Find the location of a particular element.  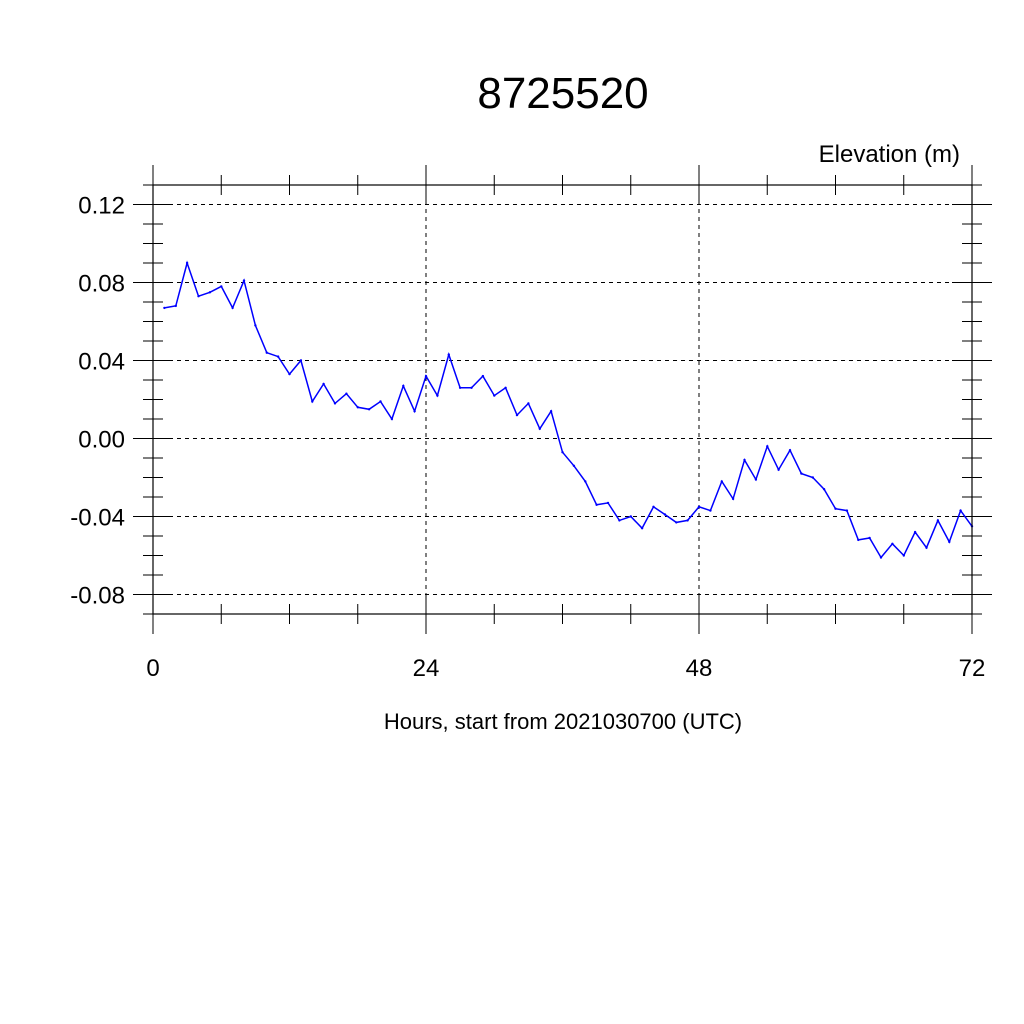

y-tick-label: -0.08 is located at coordinates (97, 596).